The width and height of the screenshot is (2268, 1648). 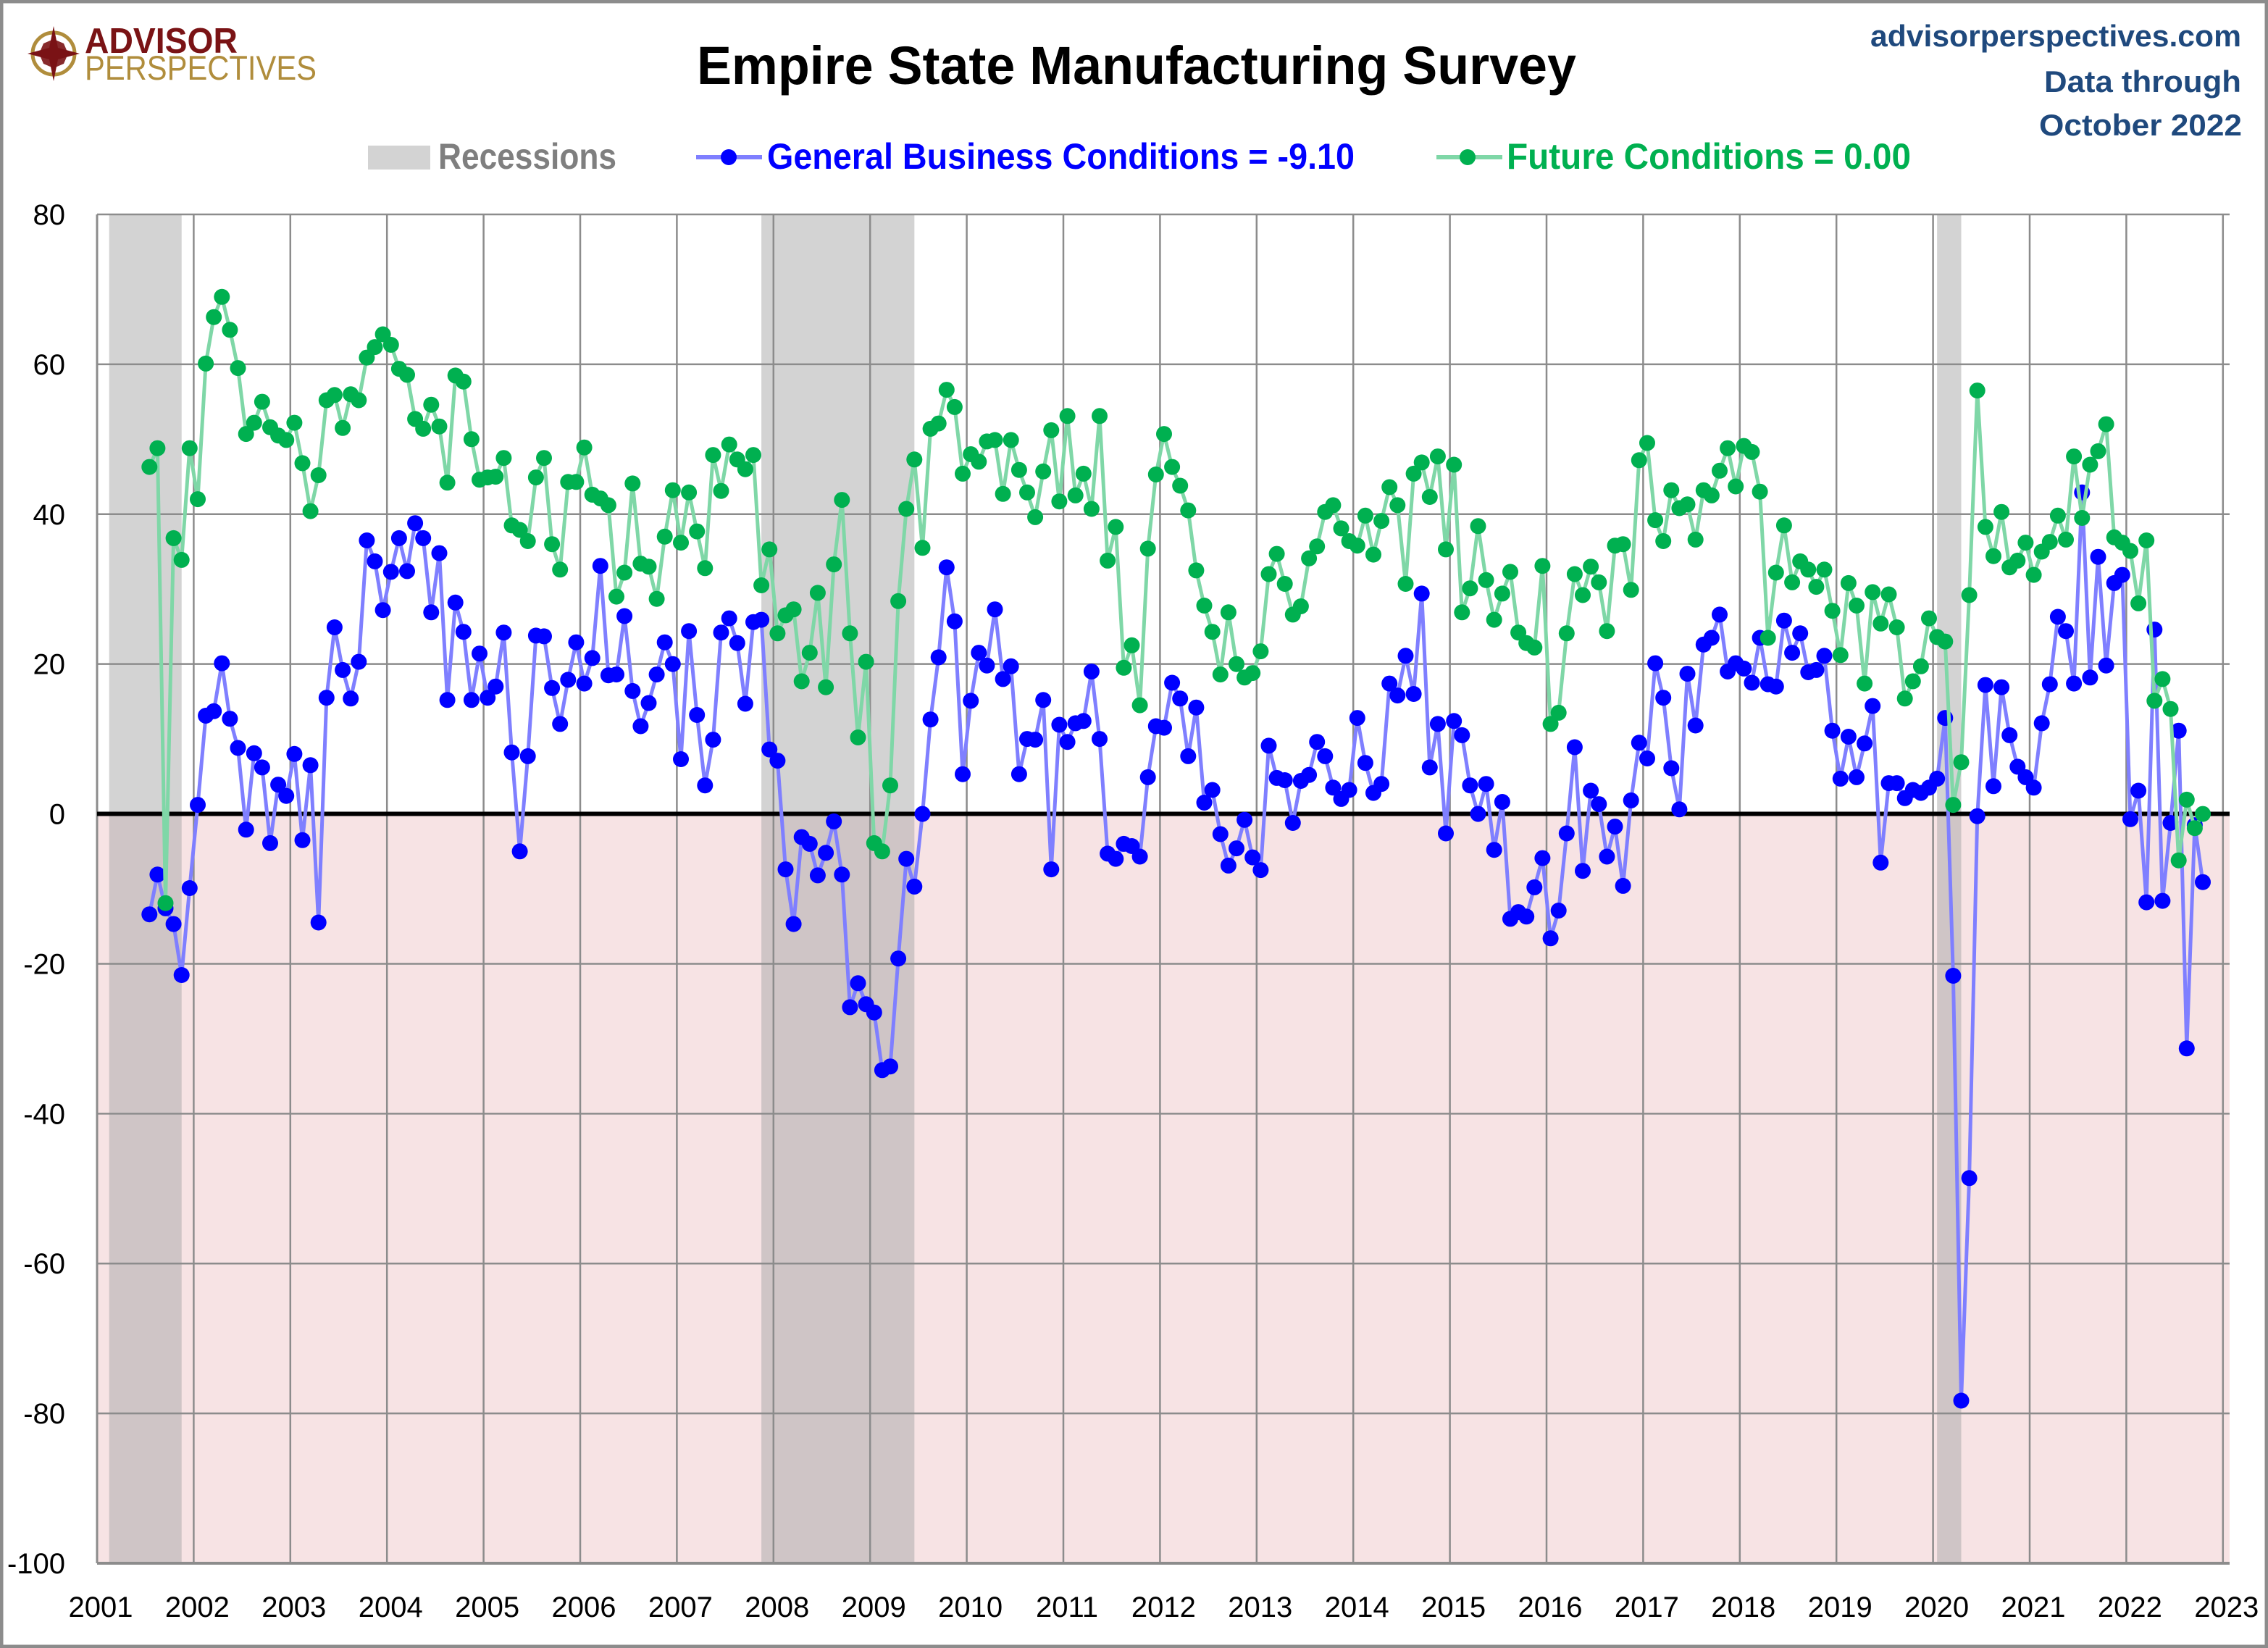 What do you see at coordinates (492, 156) in the screenshot?
I see `legend-item-recessions: Recessions` at bounding box center [492, 156].